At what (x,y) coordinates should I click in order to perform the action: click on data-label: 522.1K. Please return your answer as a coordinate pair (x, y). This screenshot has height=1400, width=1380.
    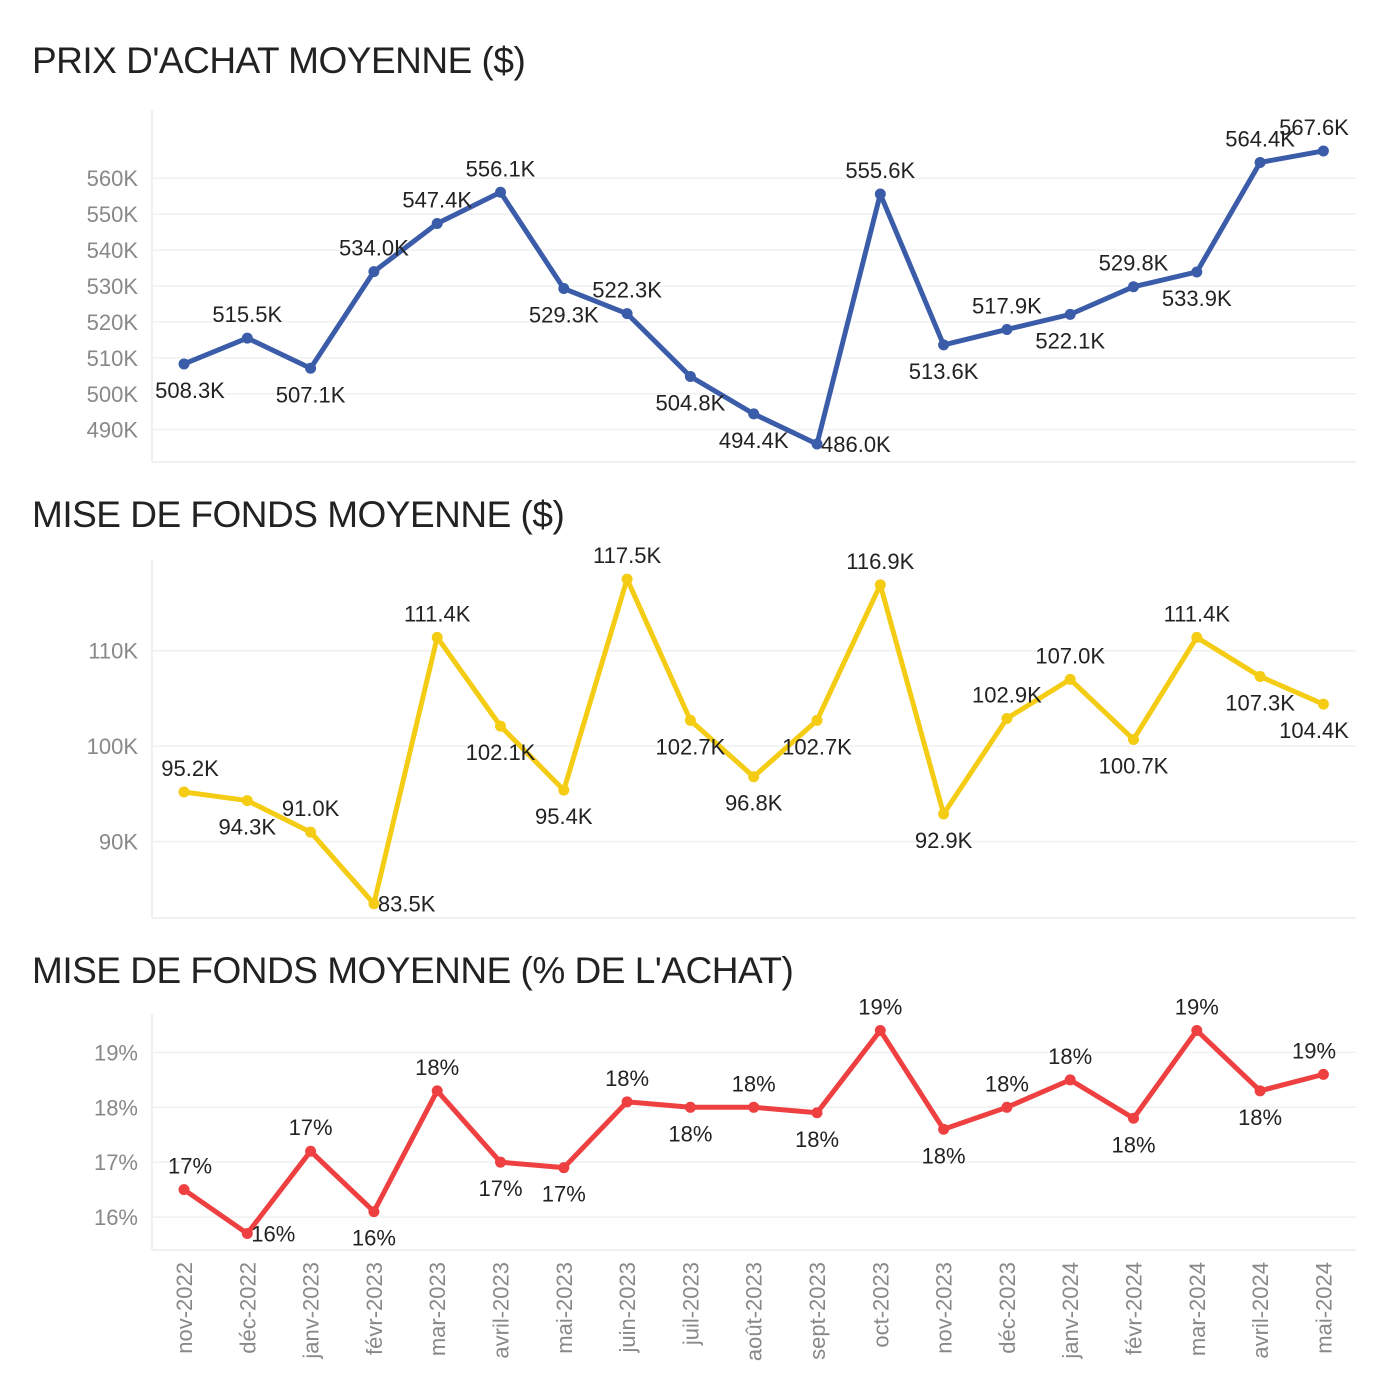
    Looking at the image, I should click on (1070, 340).